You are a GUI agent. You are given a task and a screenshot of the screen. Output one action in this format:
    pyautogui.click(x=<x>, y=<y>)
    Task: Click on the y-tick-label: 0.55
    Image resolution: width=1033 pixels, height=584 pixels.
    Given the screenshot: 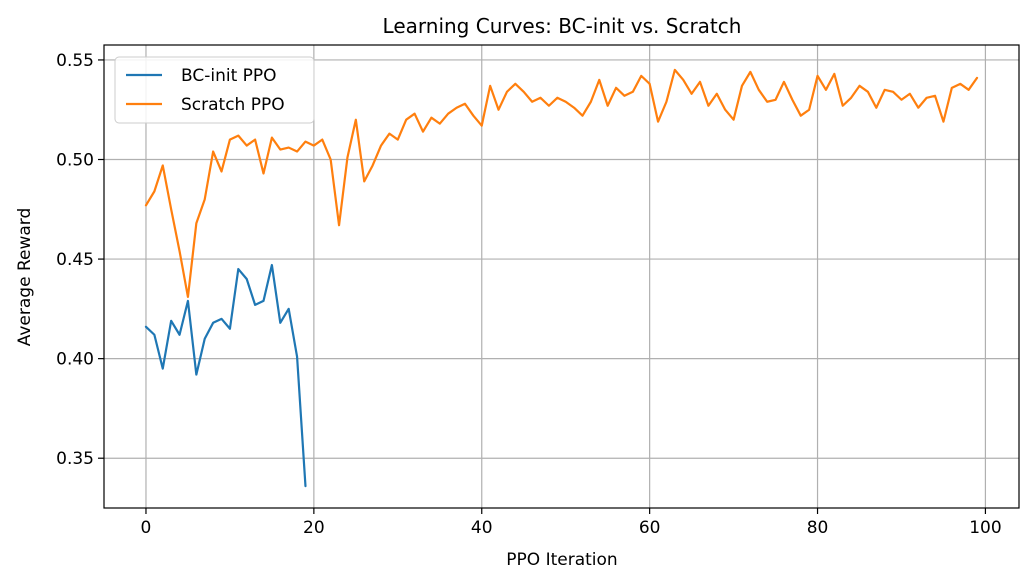 What is the action you would take?
    pyautogui.click(x=75, y=61)
    